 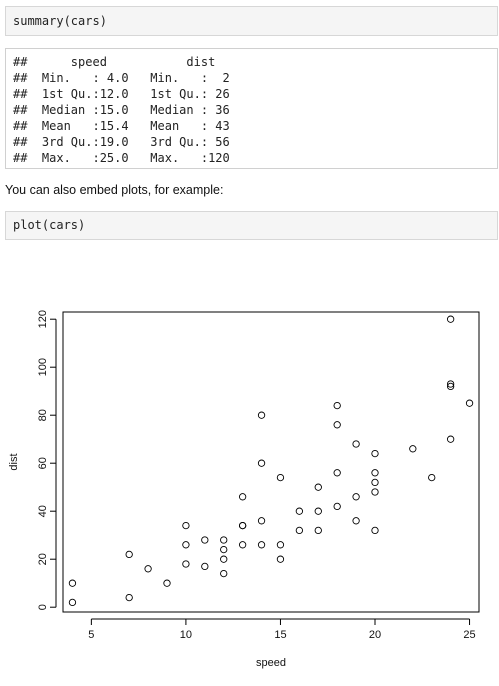 What do you see at coordinates (43, 607) in the screenshot?
I see `y-tick-label: 0` at bounding box center [43, 607].